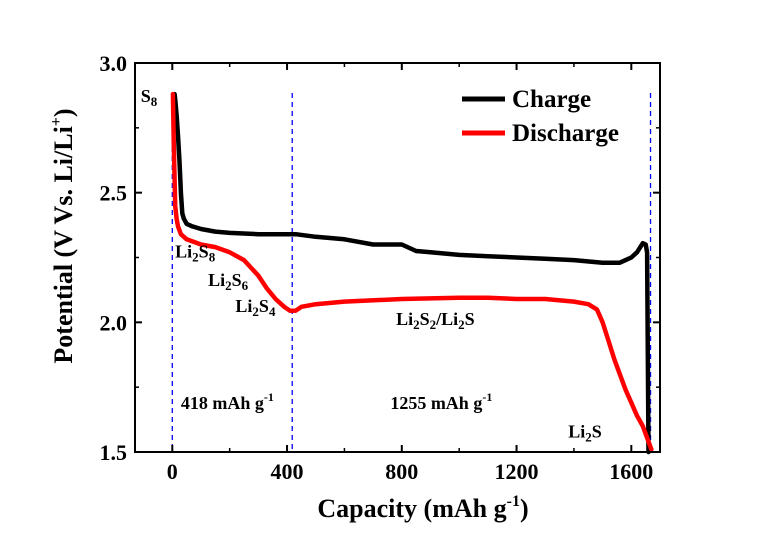 The width and height of the screenshot is (765, 542). What do you see at coordinates (56, 121) in the screenshot?
I see `y-axis-title-sup: +` at bounding box center [56, 121].